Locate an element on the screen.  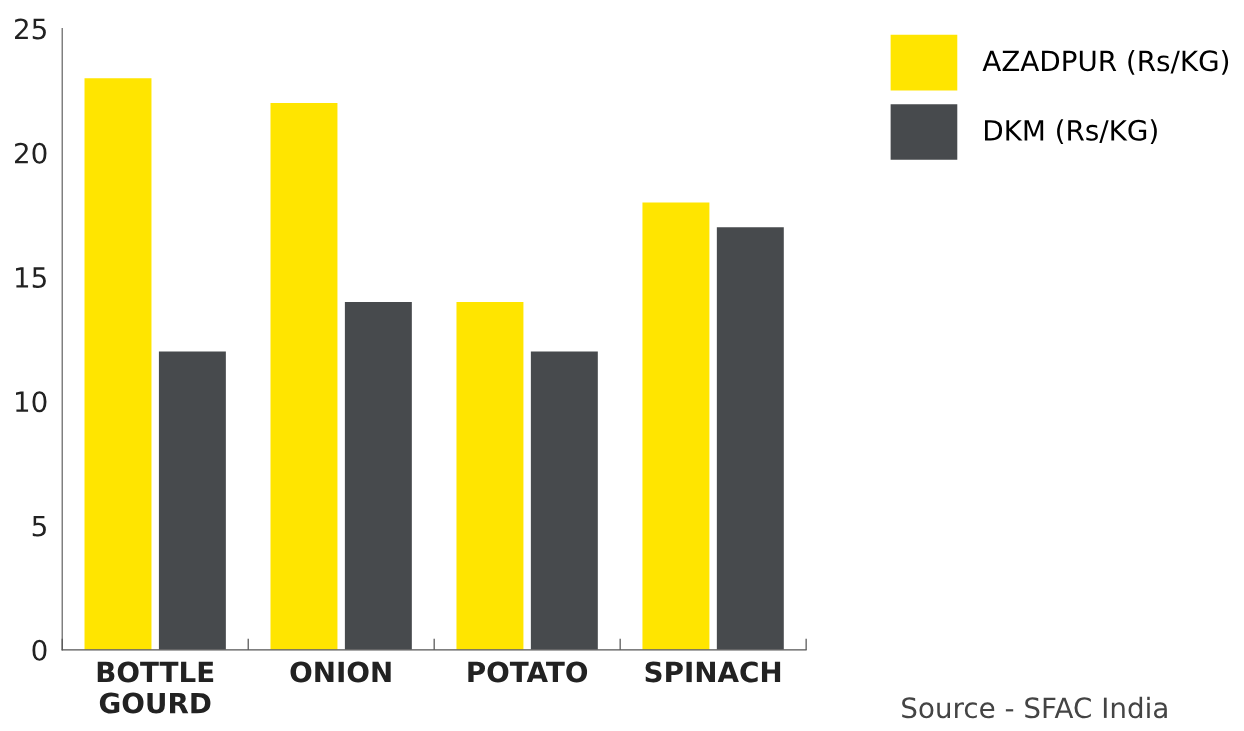
legend-label: DKM (Rs/KG) is located at coordinates (1071, 132).